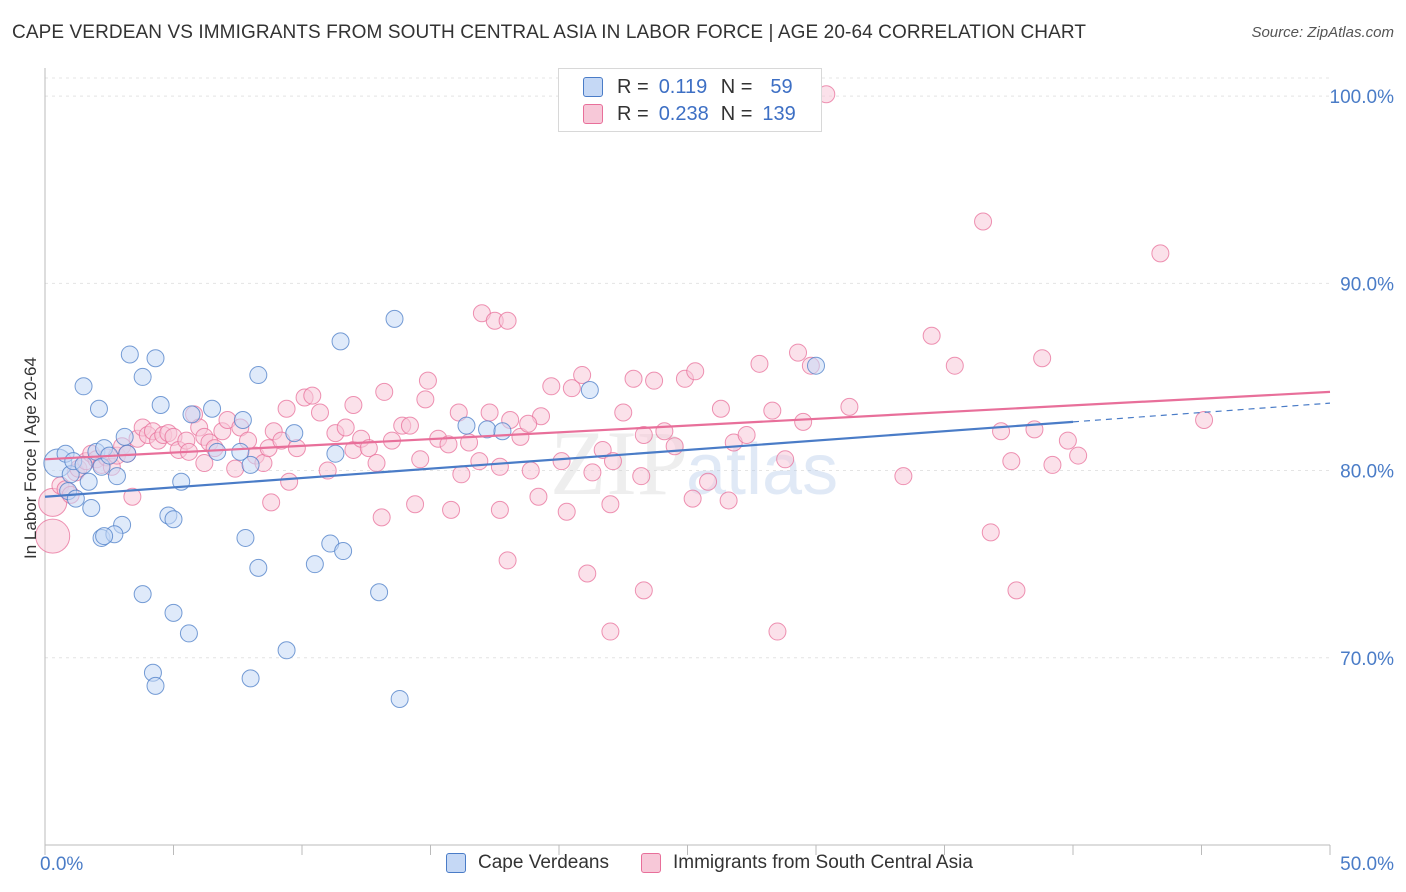 Image resolution: width=1406 pixels, height=892 pixels. Describe the element at coordinates (1367, 472) in the screenshot. I see `y-tick-label: 80.0%` at that location.